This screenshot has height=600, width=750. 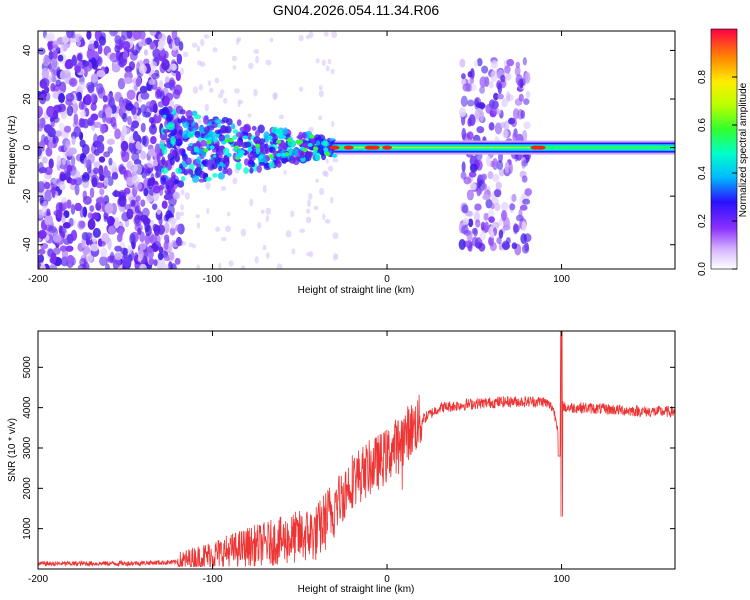 What do you see at coordinates (387, 579) in the screenshot?
I see `snr-x-tick-label: 0` at bounding box center [387, 579].